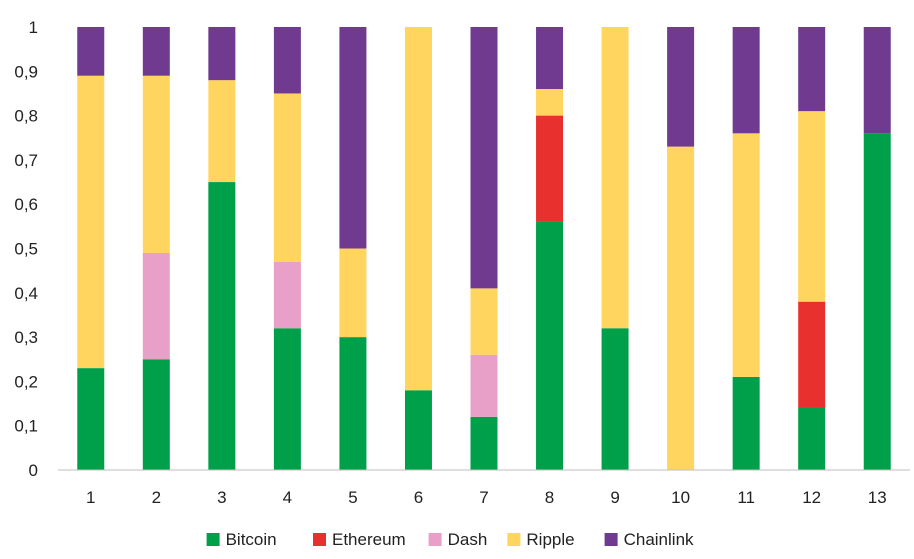 The image size is (914, 559). Describe the element at coordinates (611, 539) in the screenshot. I see `legend-swatch-chainlink` at that location.